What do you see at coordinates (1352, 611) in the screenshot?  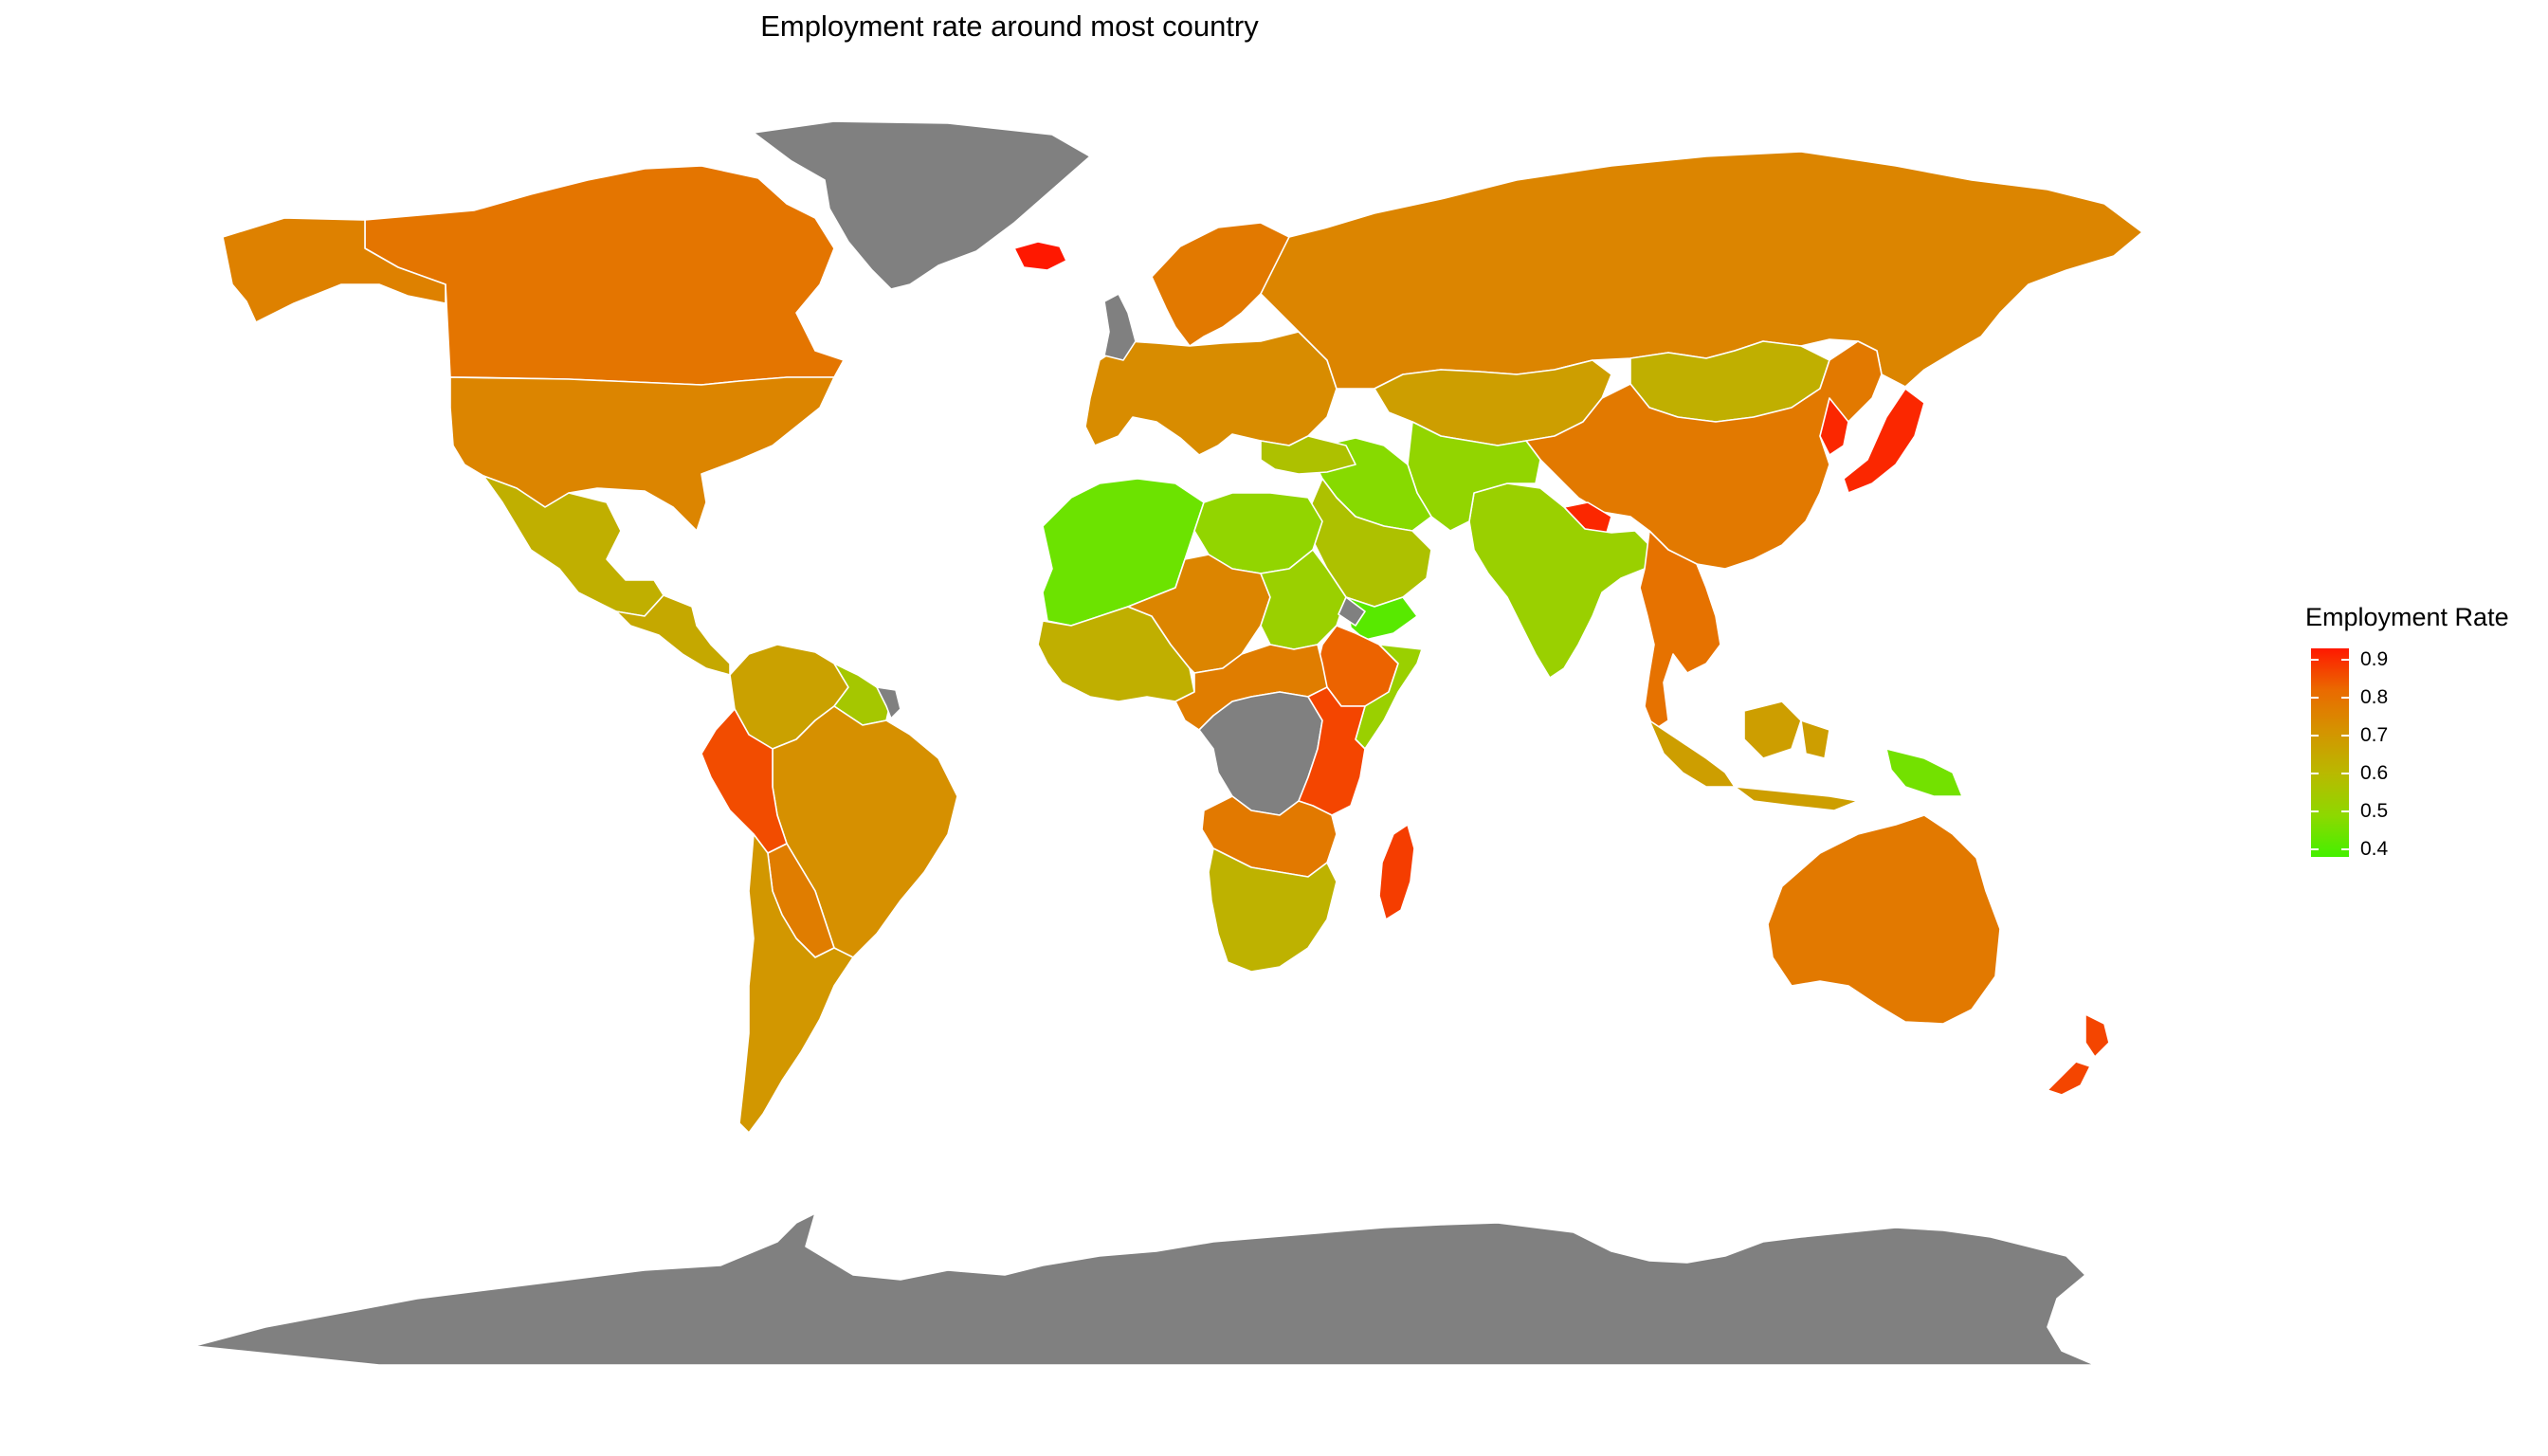 I see `region-eritrea` at bounding box center [1352, 611].